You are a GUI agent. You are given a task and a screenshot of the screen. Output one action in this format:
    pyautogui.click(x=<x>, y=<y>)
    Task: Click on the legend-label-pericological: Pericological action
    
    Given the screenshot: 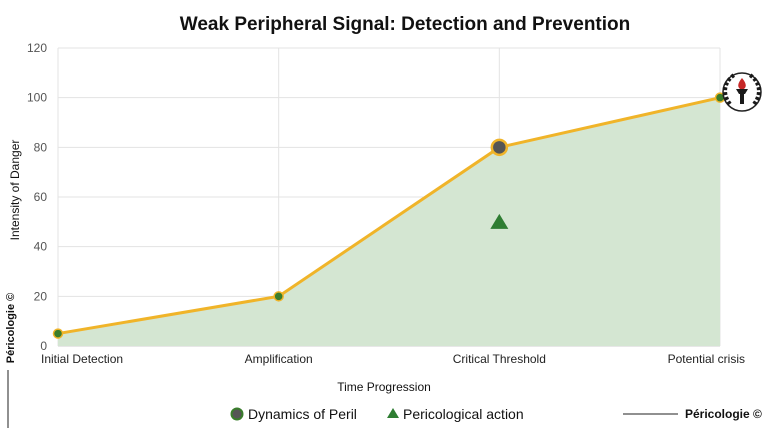 What is the action you would take?
    pyautogui.click(x=463, y=414)
    